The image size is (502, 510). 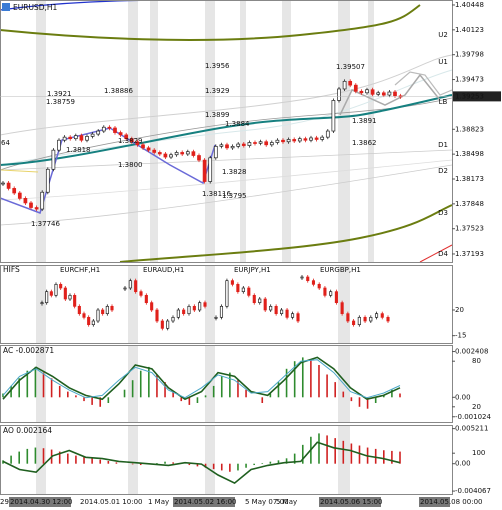 What do you see at coordinates (469, 179) in the screenshot?
I see `y-tick-label: 1.38173` at bounding box center [469, 179].